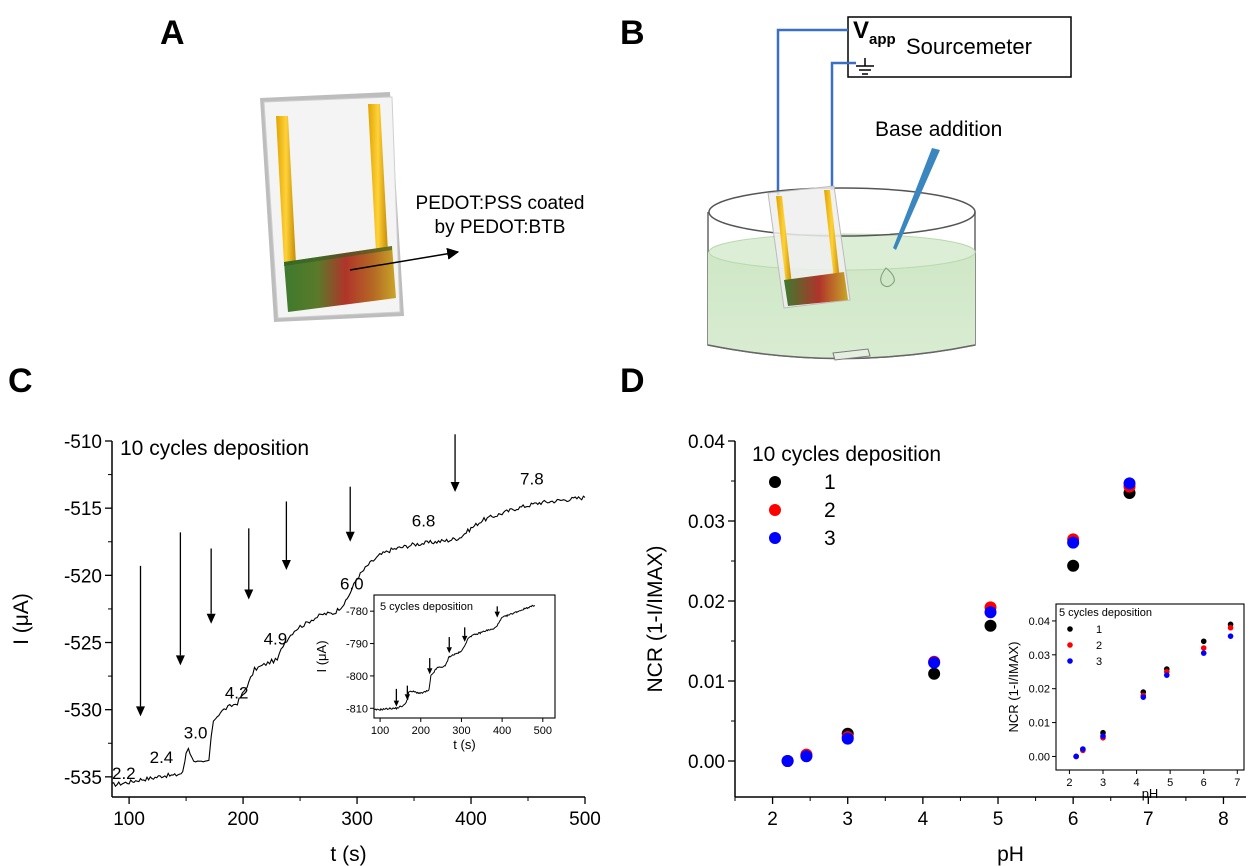 The height and width of the screenshot is (866, 1256). Describe the element at coordinates (706, 762) in the screenshot. I see `d-y-tick-label: 0.00` at that location.